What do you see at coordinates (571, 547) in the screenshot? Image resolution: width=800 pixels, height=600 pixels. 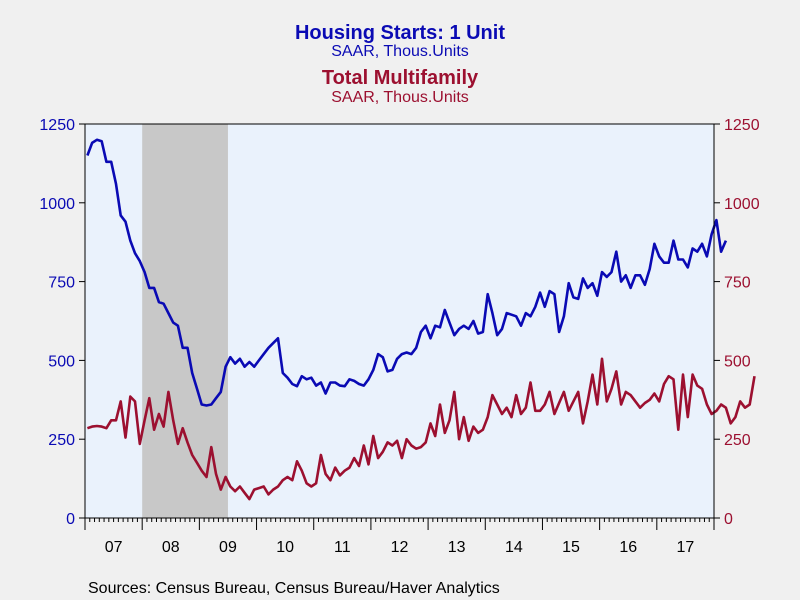 I see `x-tick-label: 15` at bounding box center [571, 547].